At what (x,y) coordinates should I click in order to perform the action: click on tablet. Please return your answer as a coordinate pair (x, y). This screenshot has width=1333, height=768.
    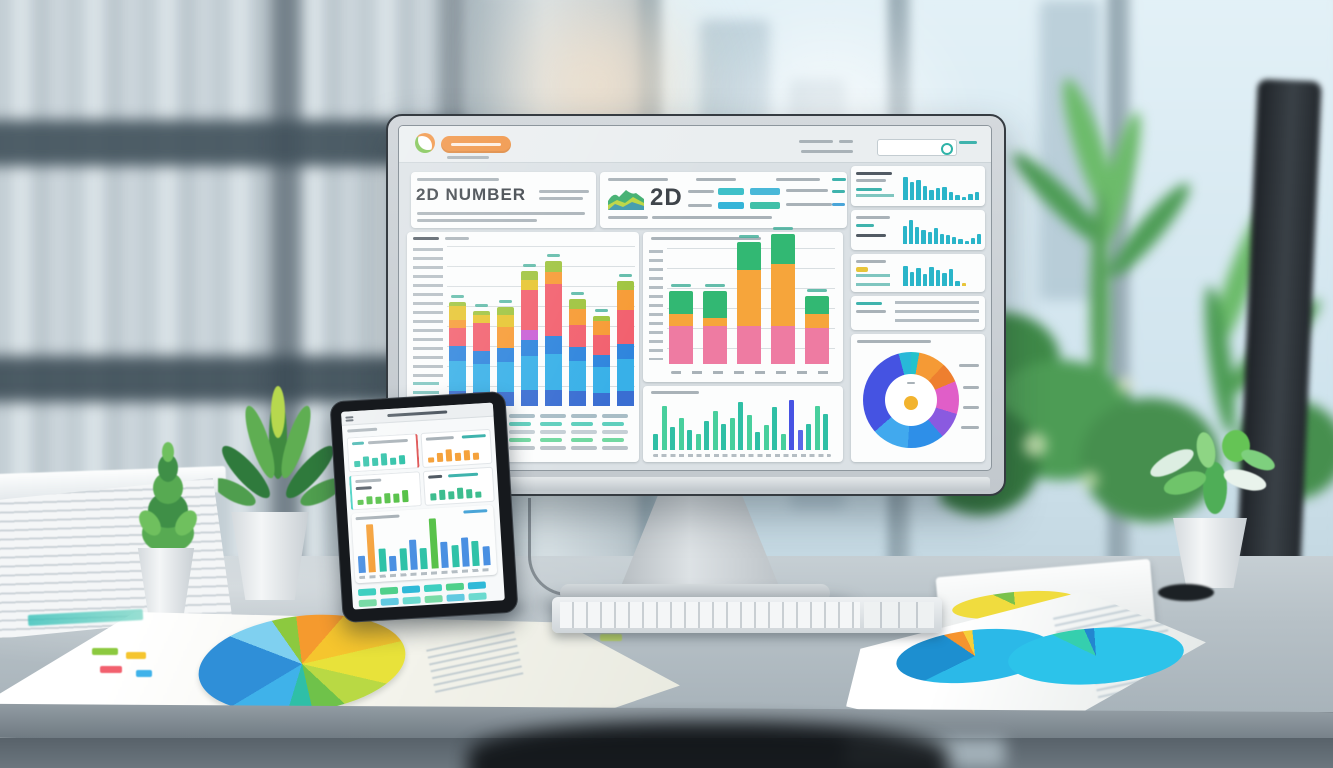
    Looking at the image, I should click on (424, 507).